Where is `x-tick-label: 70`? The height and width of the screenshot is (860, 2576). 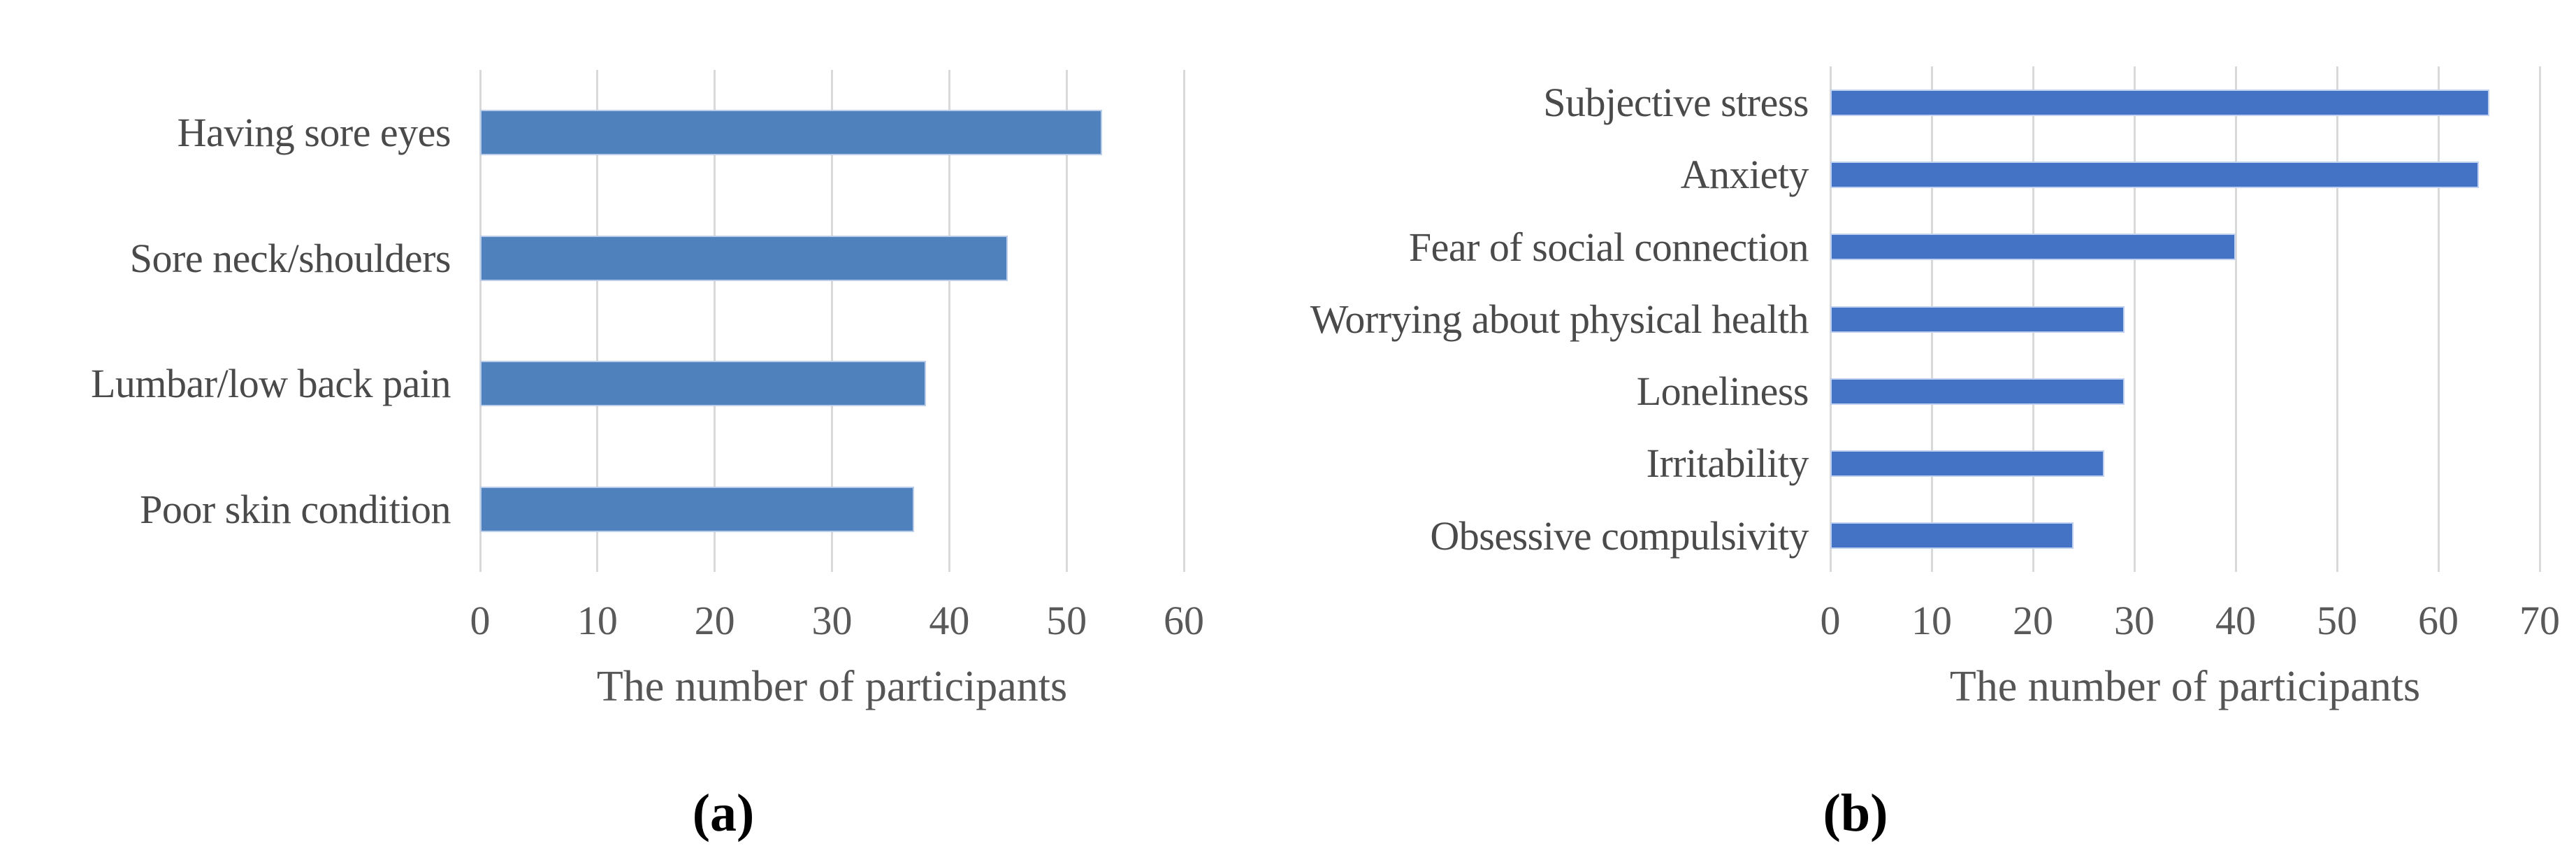 x-tick-label: 70 is located at coordinates (2540, 621).